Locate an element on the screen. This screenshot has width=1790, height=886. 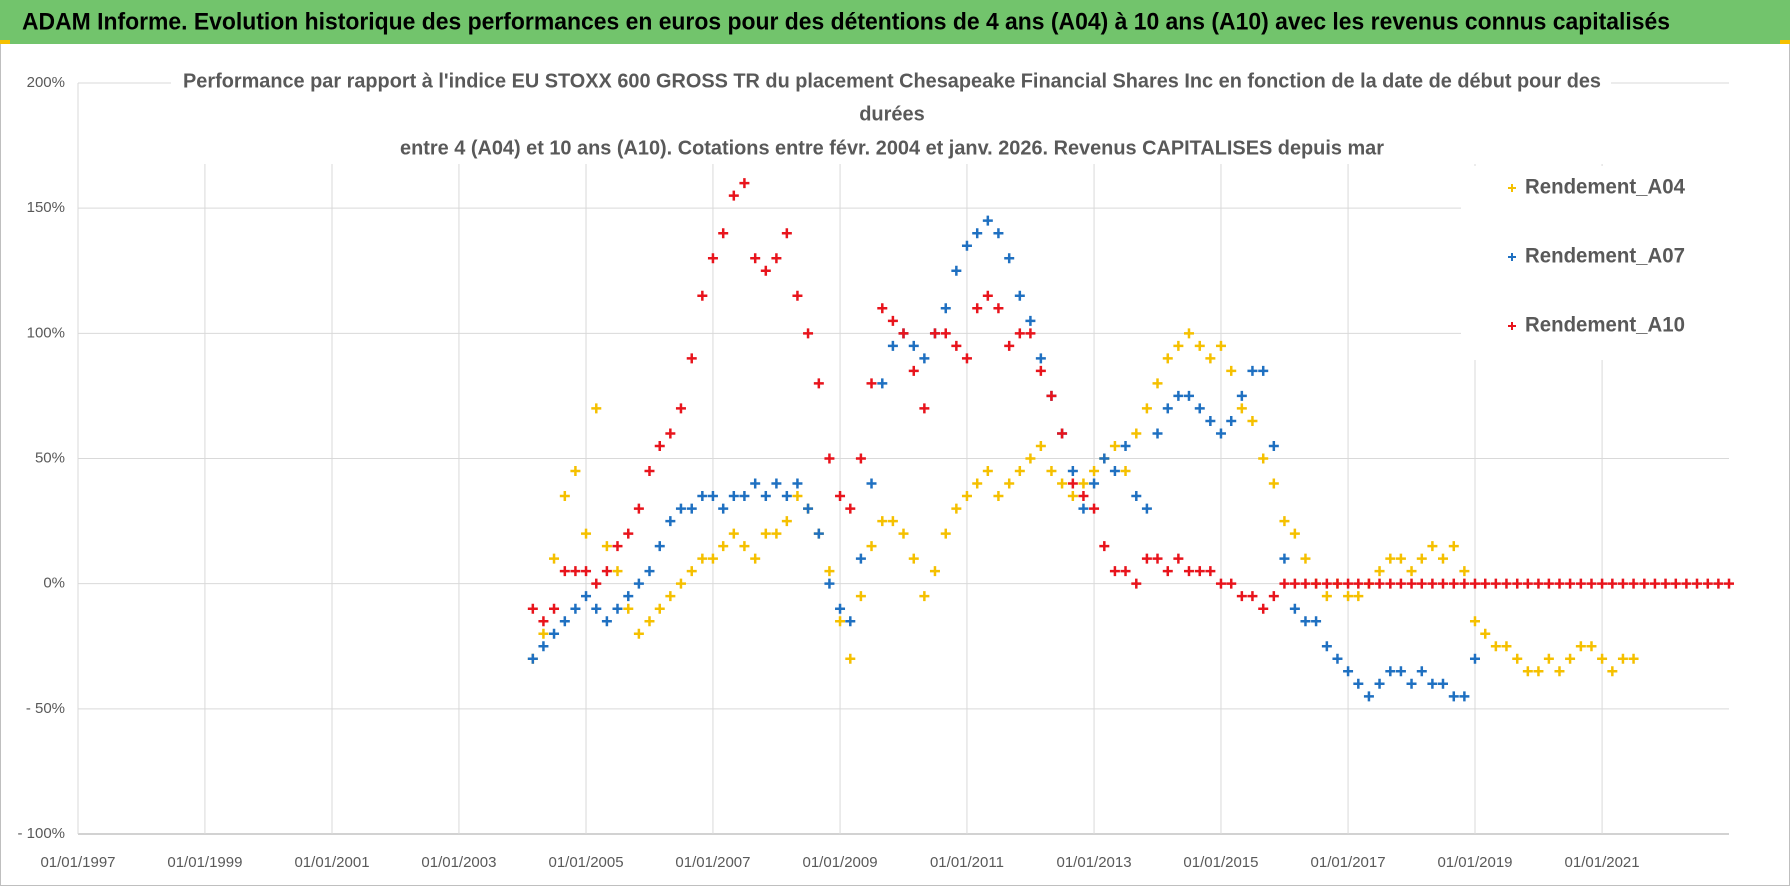
banner-corner is located at coordinates (5, 42).